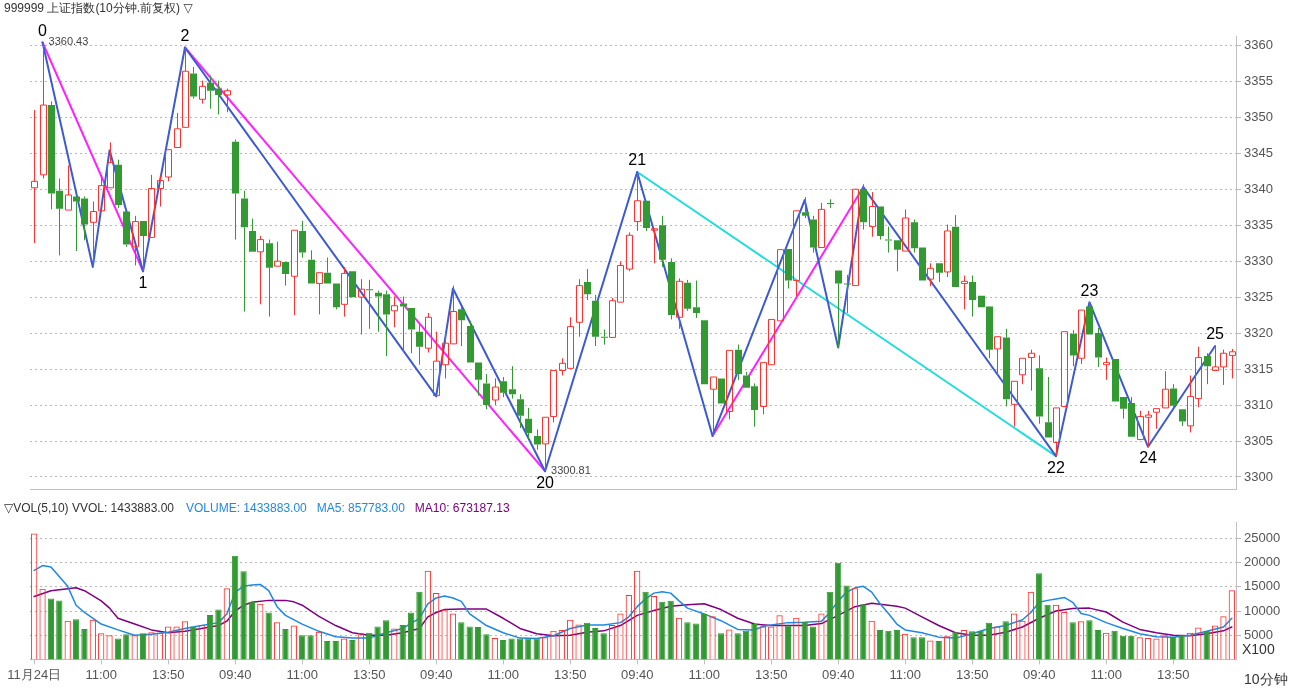 The image size is (1298, 688). What do you see at coordinates (1258, 152) in the screenshot?
I see `y-tick-label: 3345` at bounding box center [1258, 152].